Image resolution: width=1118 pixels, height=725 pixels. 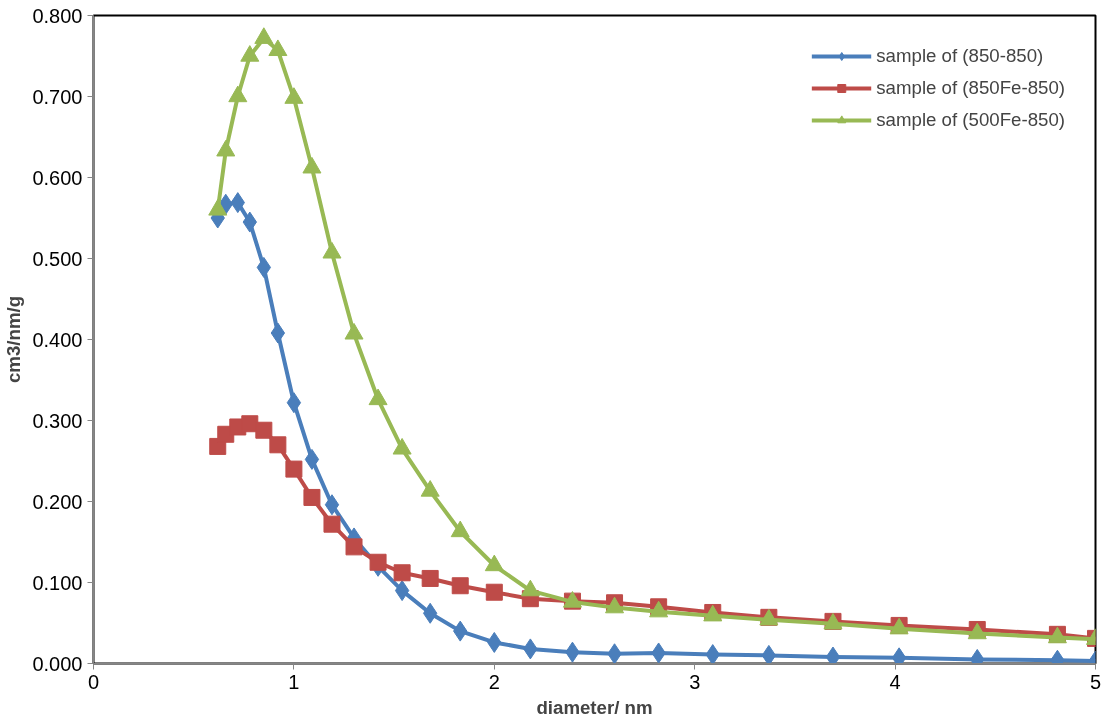 What do you see at coordinates (57, 339) in the screenshot?
I see `y-tick-label: 0.400` at bounding box center [57, 339].